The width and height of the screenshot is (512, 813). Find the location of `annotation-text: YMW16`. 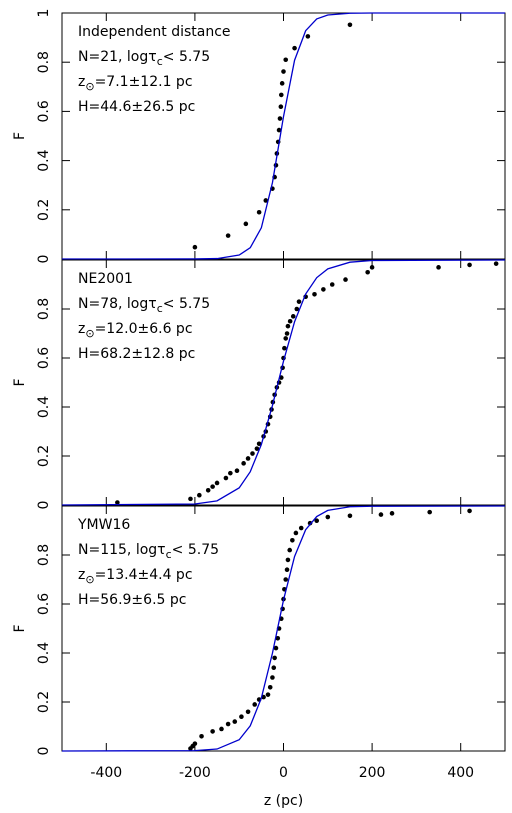

annotation-text: YMW16 is located at coordinates (103, 525).